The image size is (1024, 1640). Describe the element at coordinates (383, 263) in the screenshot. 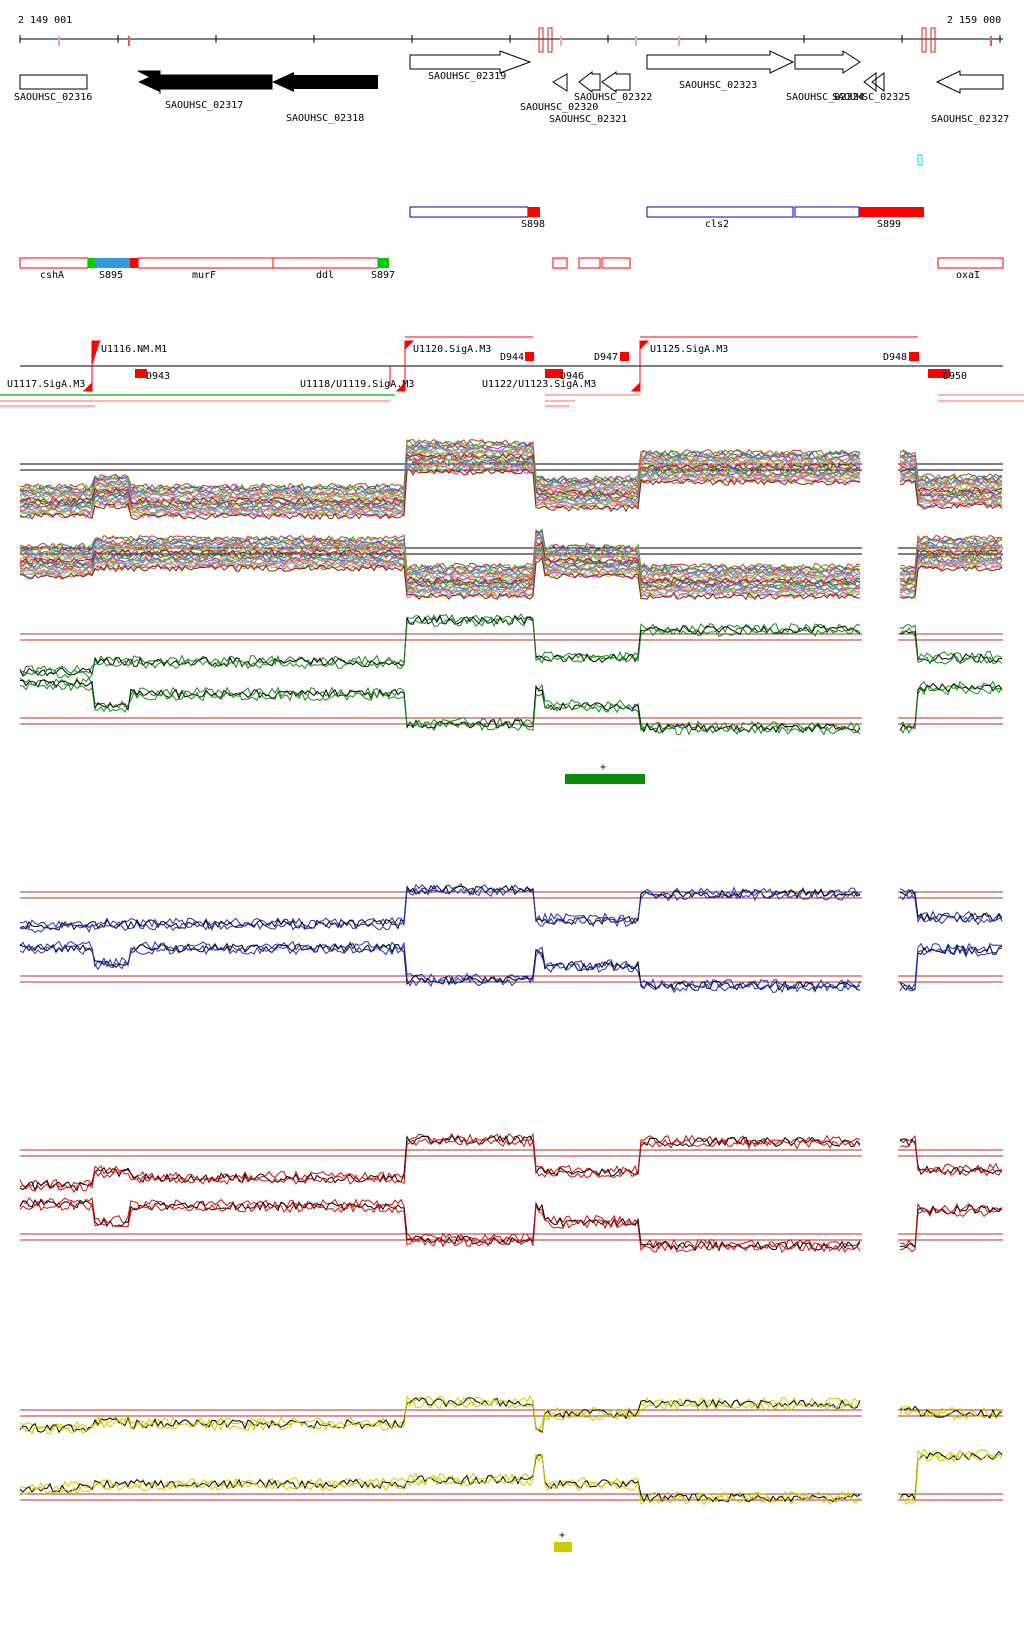

I see `feature-box-s897` at that location.